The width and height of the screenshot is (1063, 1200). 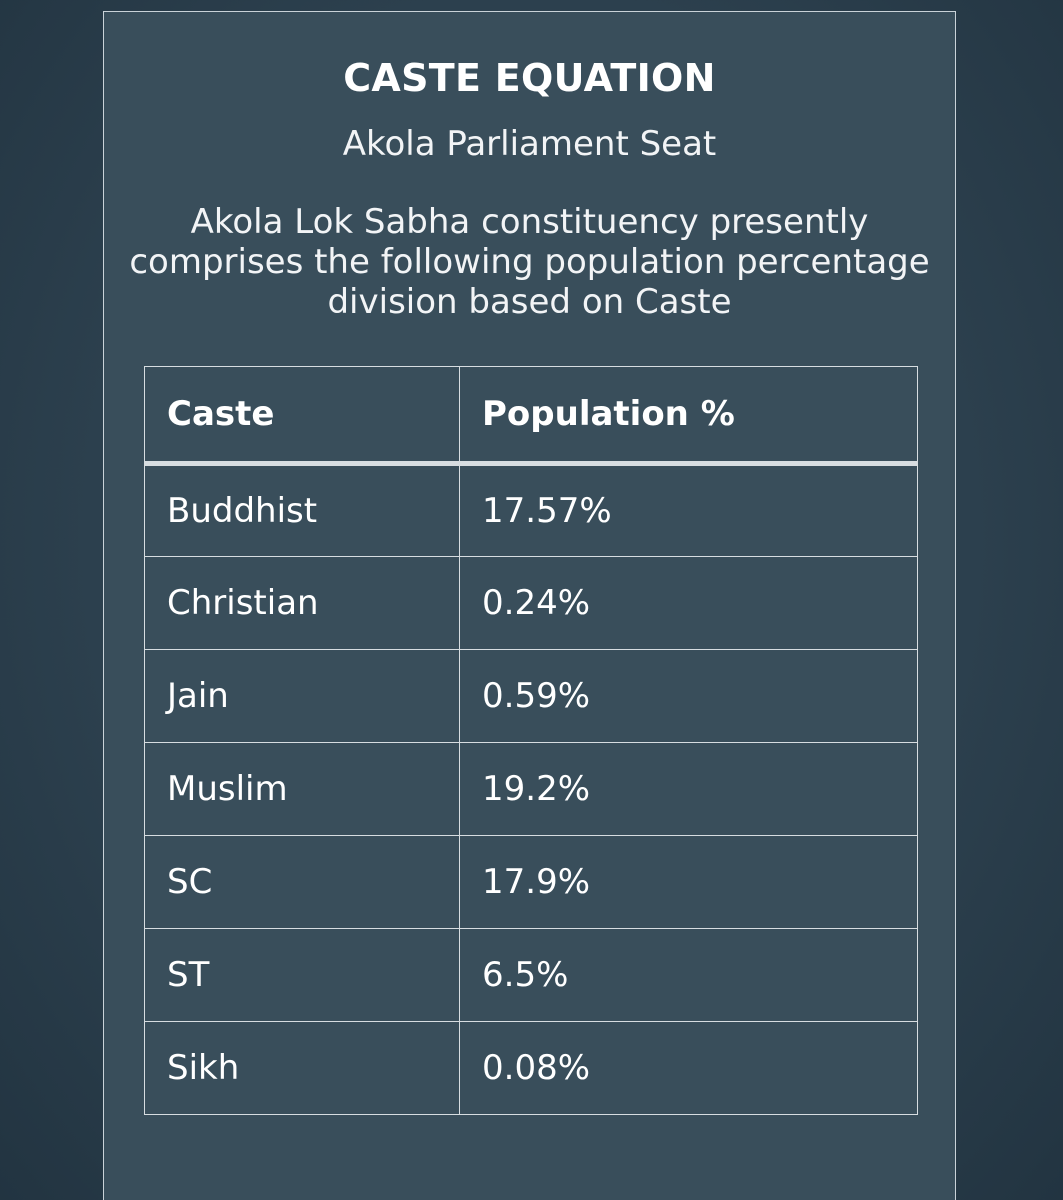 I want to click on population-cell: 0.59%, so click(x=688, y=696).